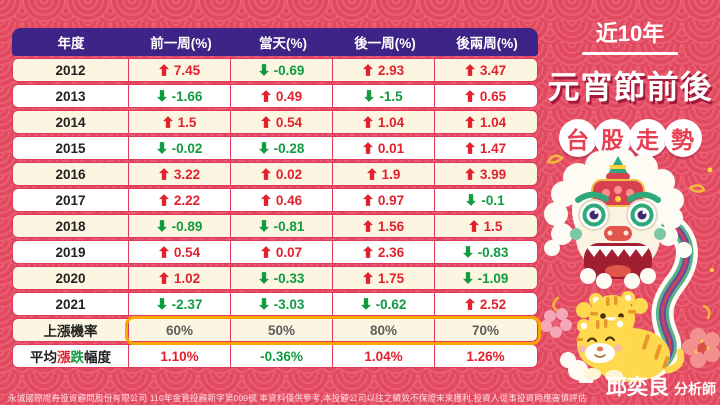 This screenshot has height=405, width=720. I want to click on value-cell: 0.49, so click(281, 96).